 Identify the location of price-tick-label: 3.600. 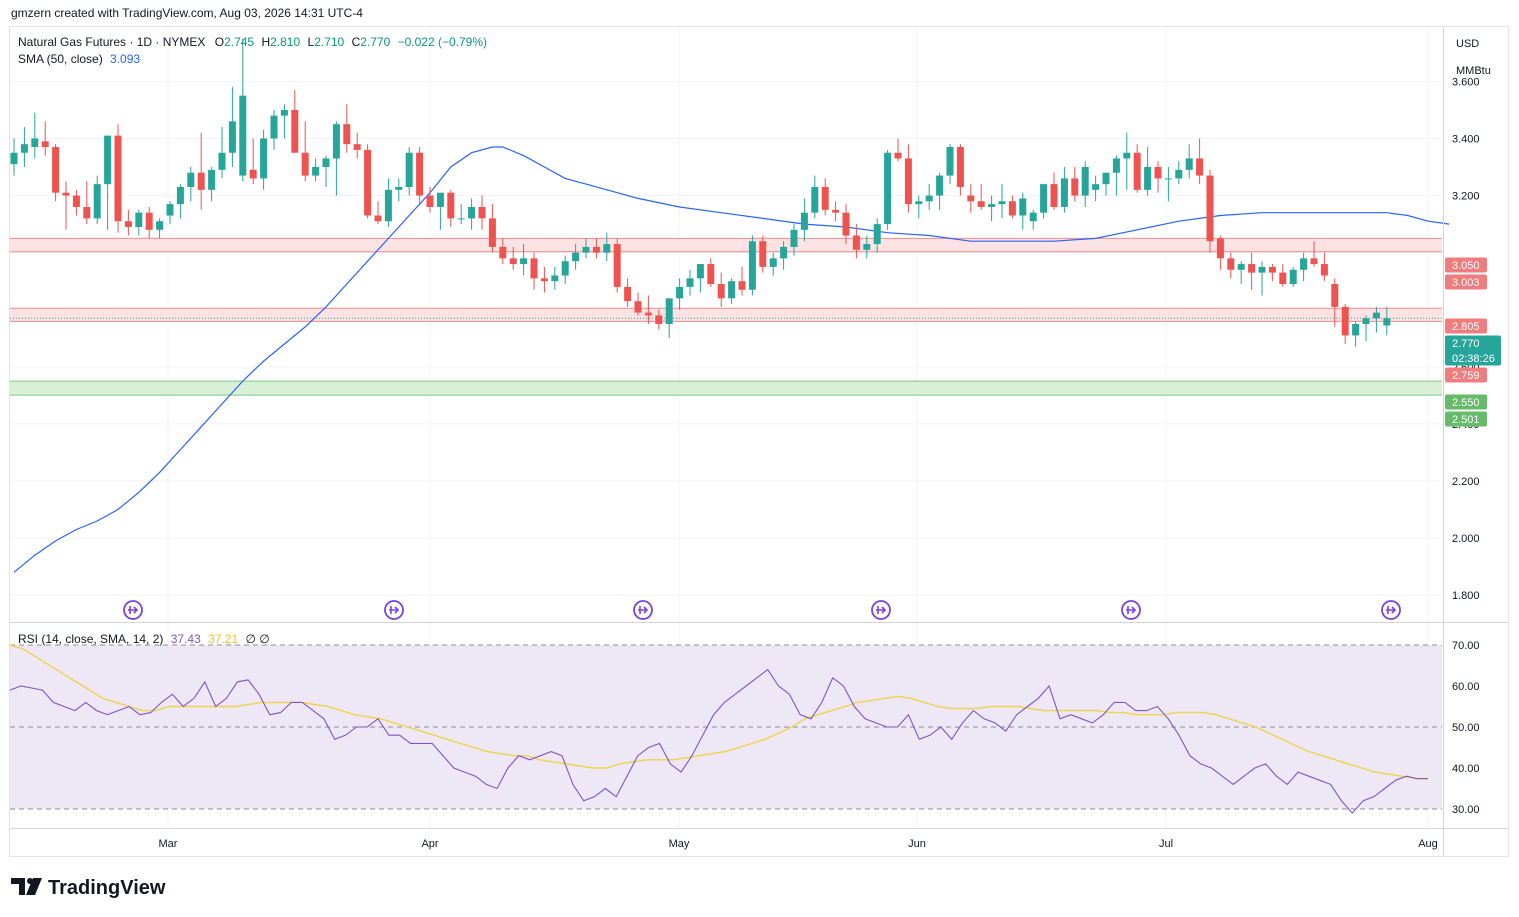
(1466, 82).